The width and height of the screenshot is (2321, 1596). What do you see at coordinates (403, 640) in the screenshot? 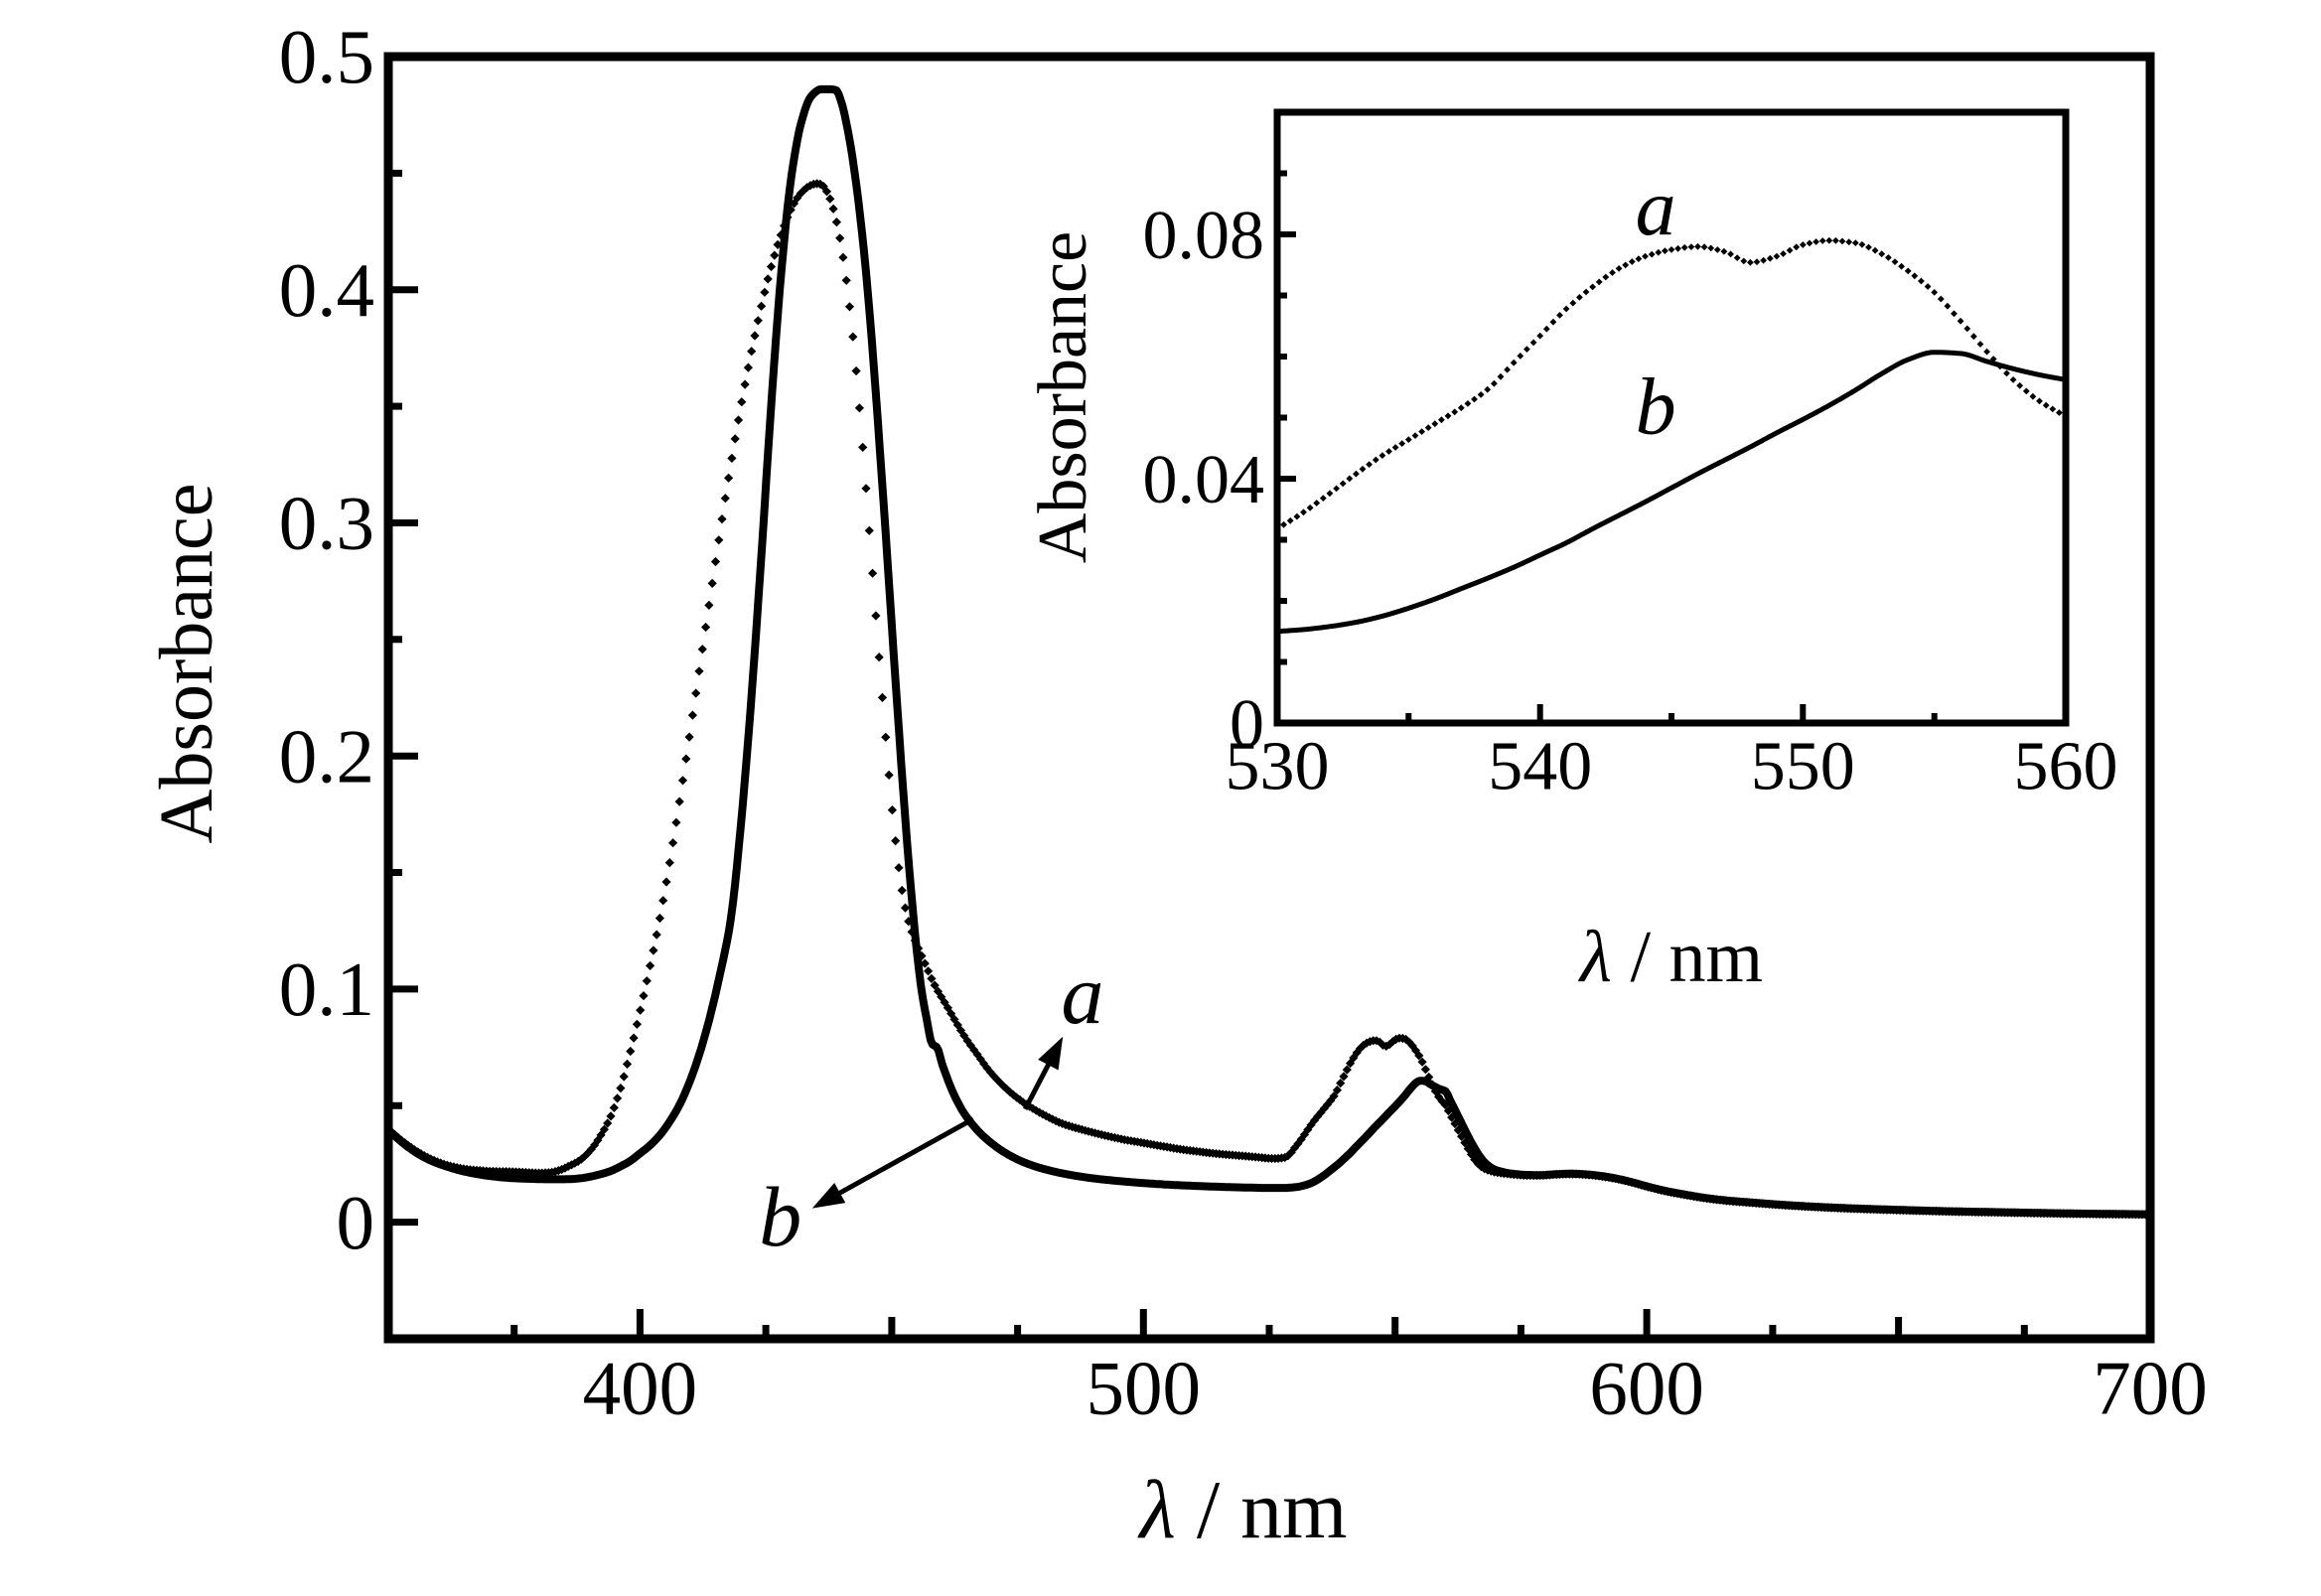
I see `main-y-ticks` at bounding box center [403, 640].